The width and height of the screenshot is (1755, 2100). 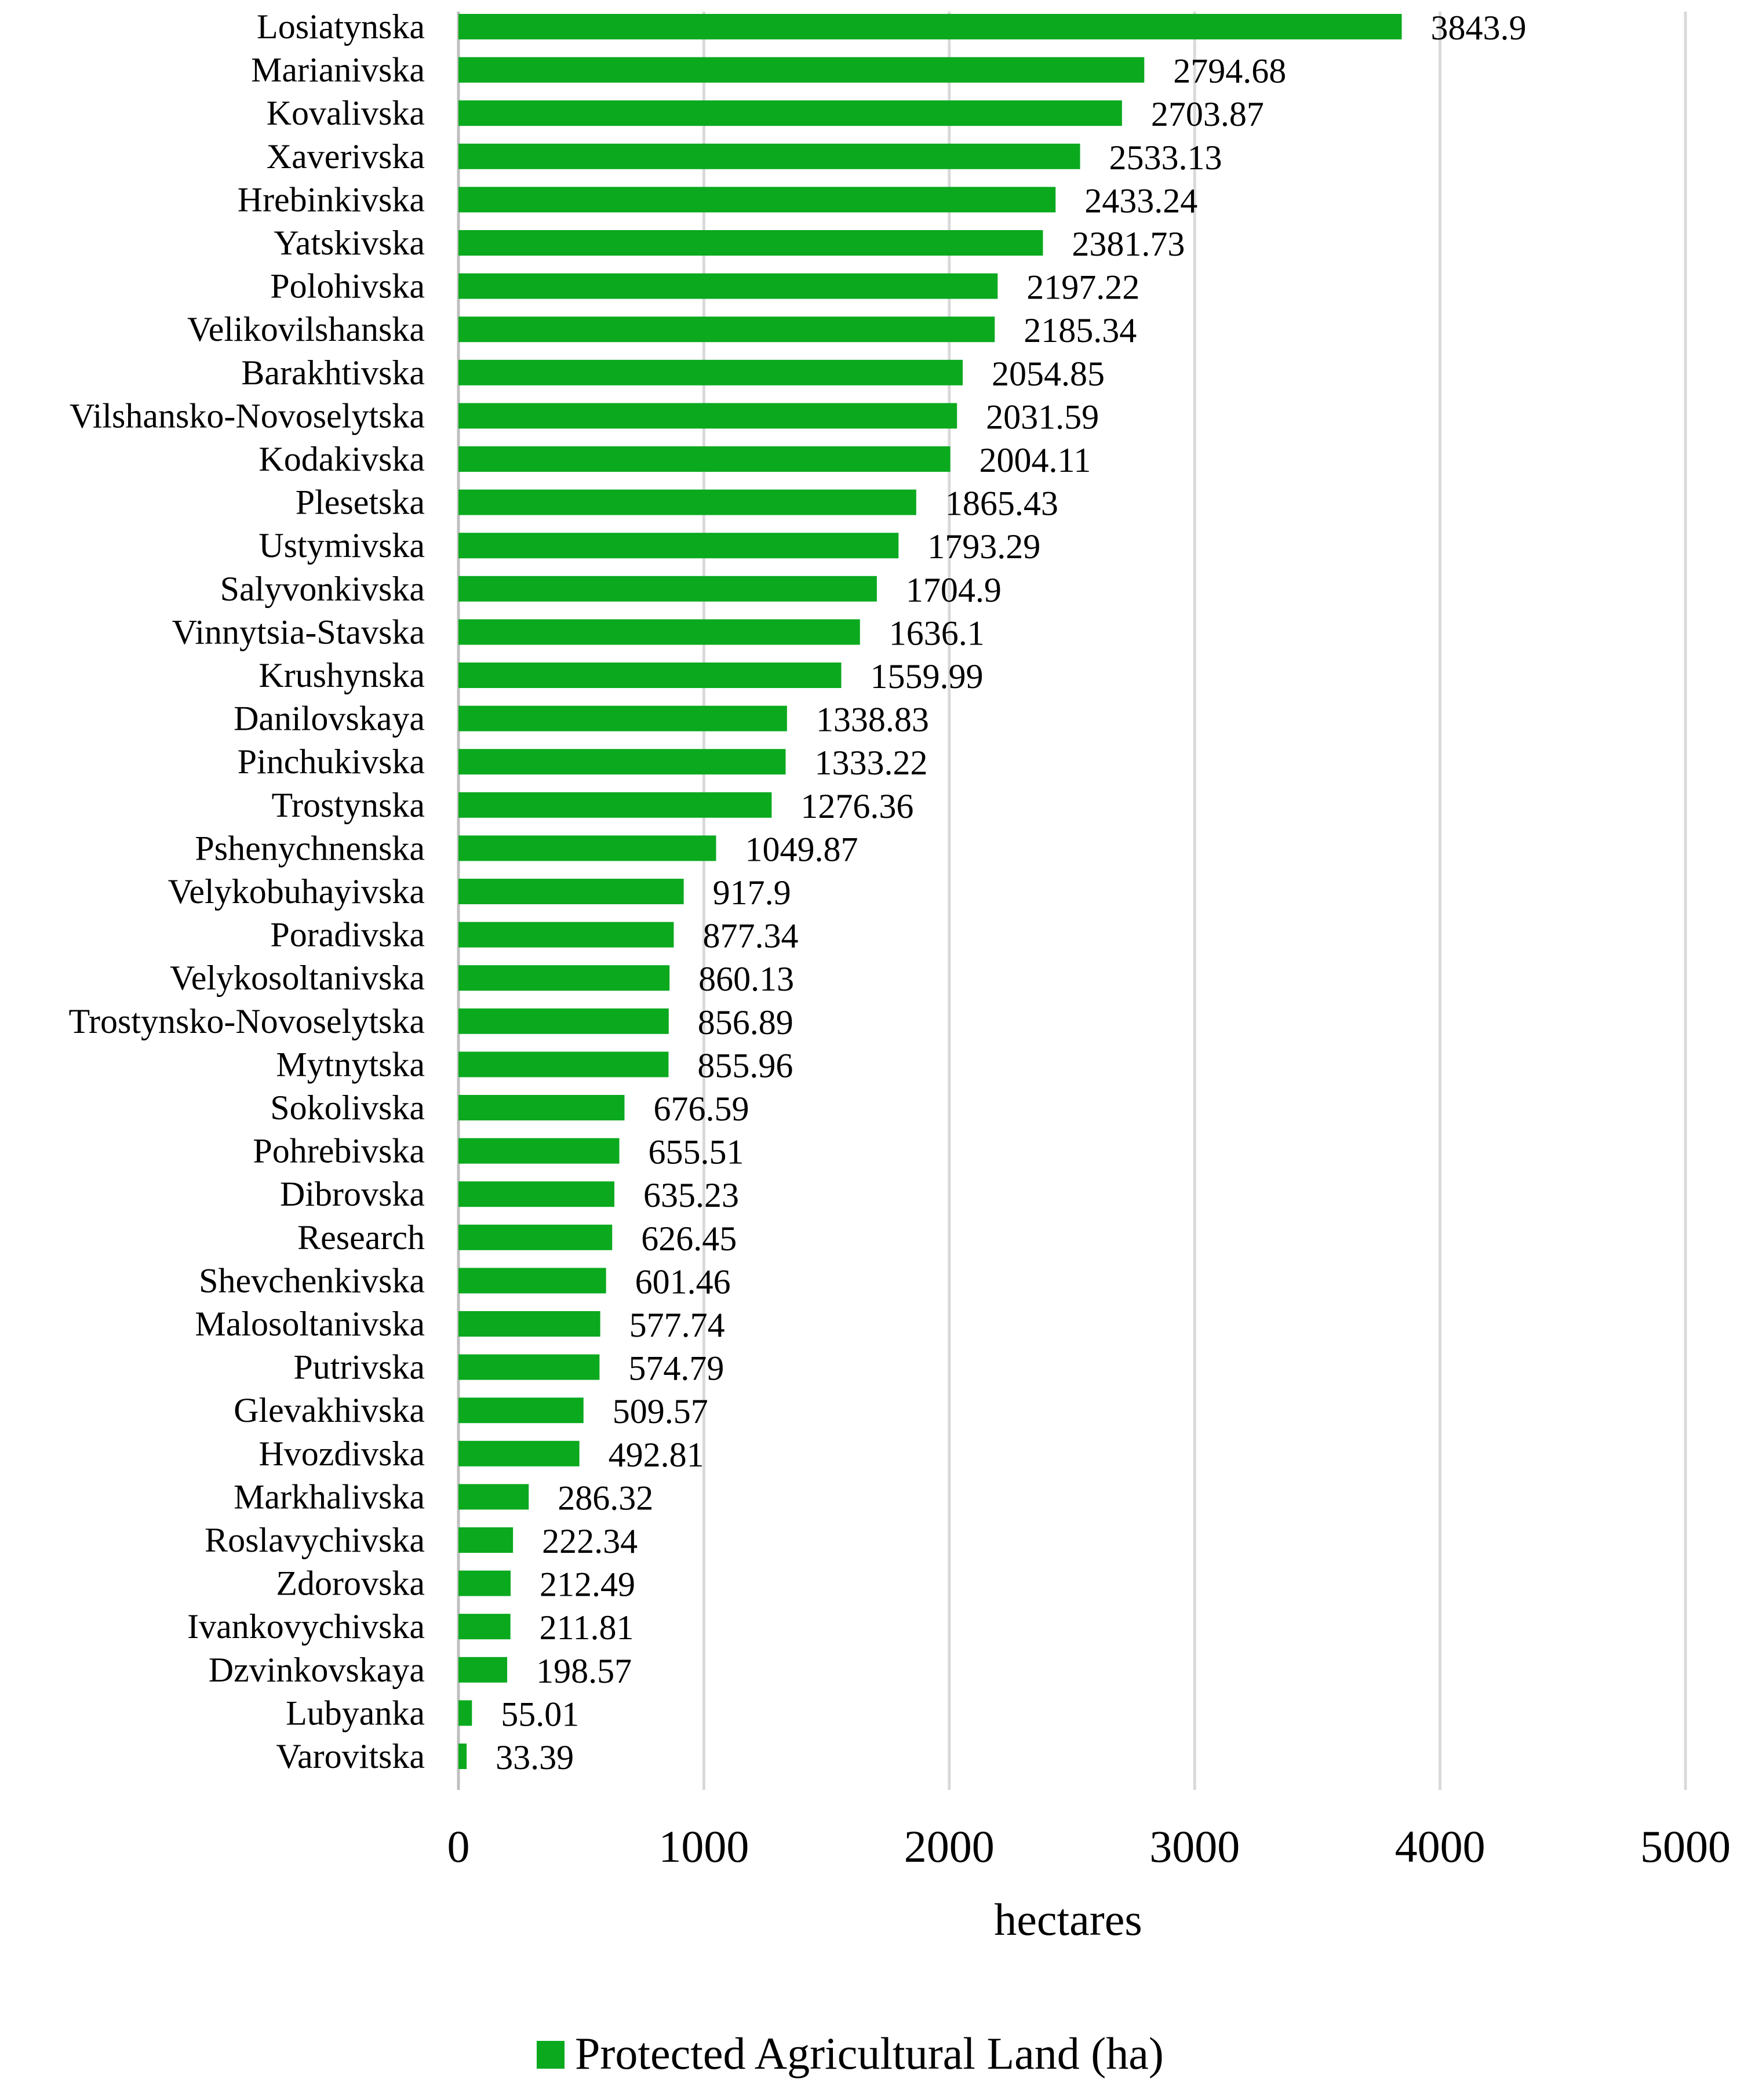 What do you see at coordinates (676, 1368) in the screenshot?
I see `data-label: 574.79` at bounding box center [676, 1368].